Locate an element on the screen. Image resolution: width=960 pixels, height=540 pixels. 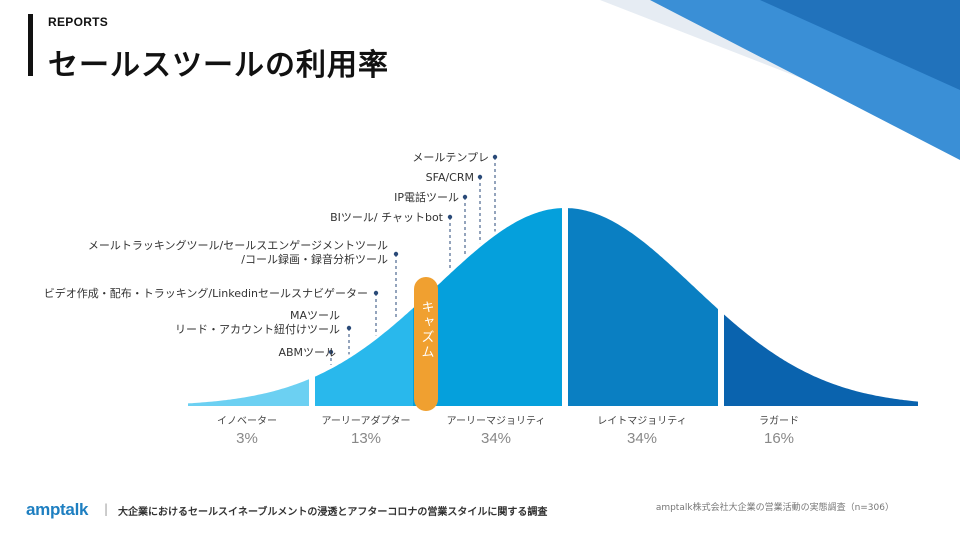
tool-label-ip-phone: IP電話ツール is located at coordinates (426, 197).